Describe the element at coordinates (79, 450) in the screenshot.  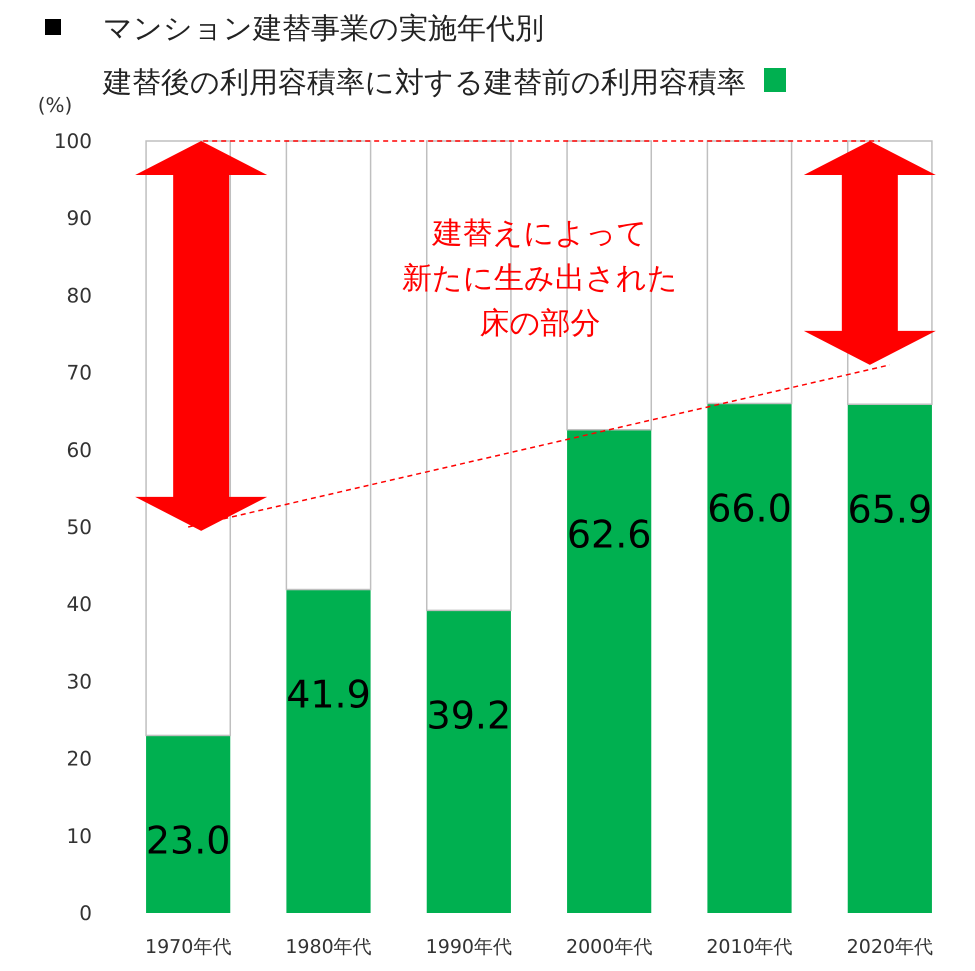
I see `y-tick-label: 60` at that location.